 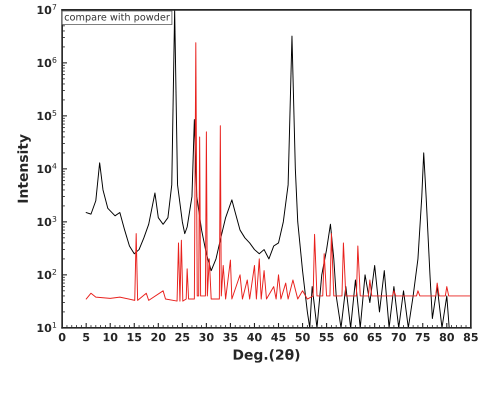 What do you see at coordinates (47, 115) in the screenshot?
I see `y-tick-label: 10$^{5}$` at bounding box center [47, 115].